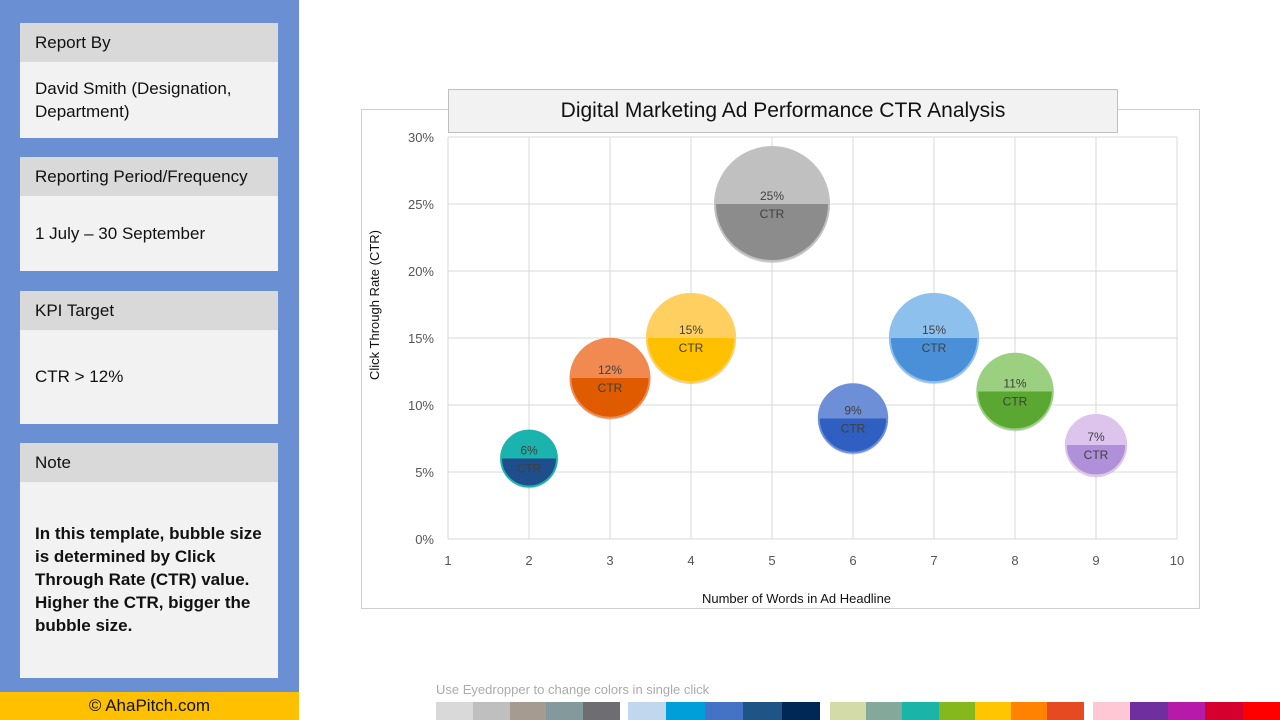 The image size is (1280, 720). What do you see at coordinates (79, 376) in the screenshot?
I see `kpi-value: CTR > 12%` at bounding box center [79, 376].